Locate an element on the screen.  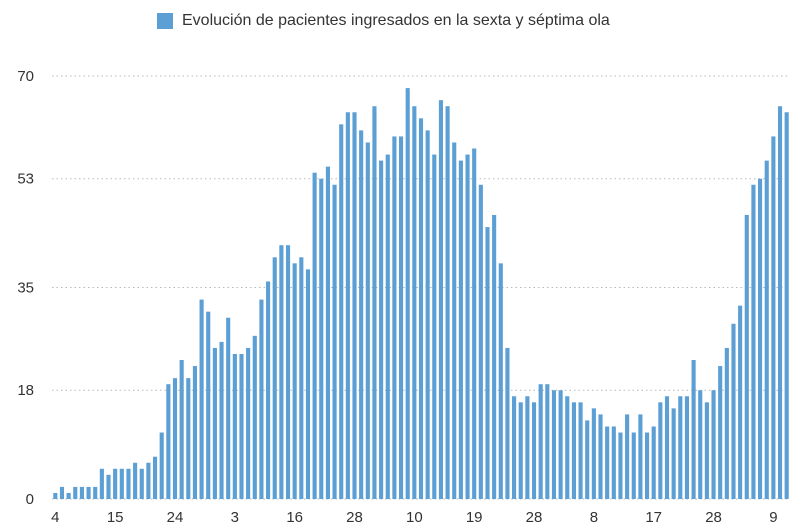
y-tick-label: 70 is located at coordinates (25, 76).